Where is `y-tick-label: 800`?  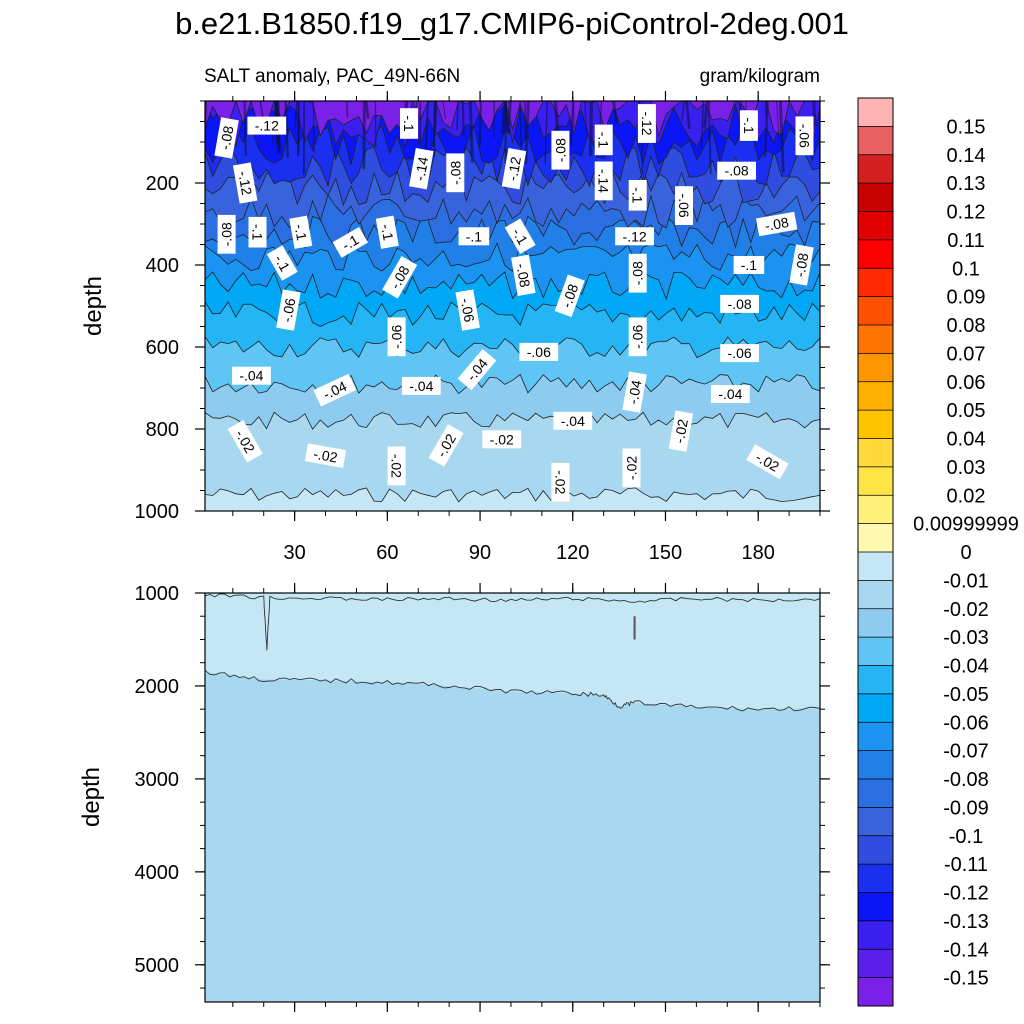
y-tick-label: 800 is located at coordinates (162, 430).